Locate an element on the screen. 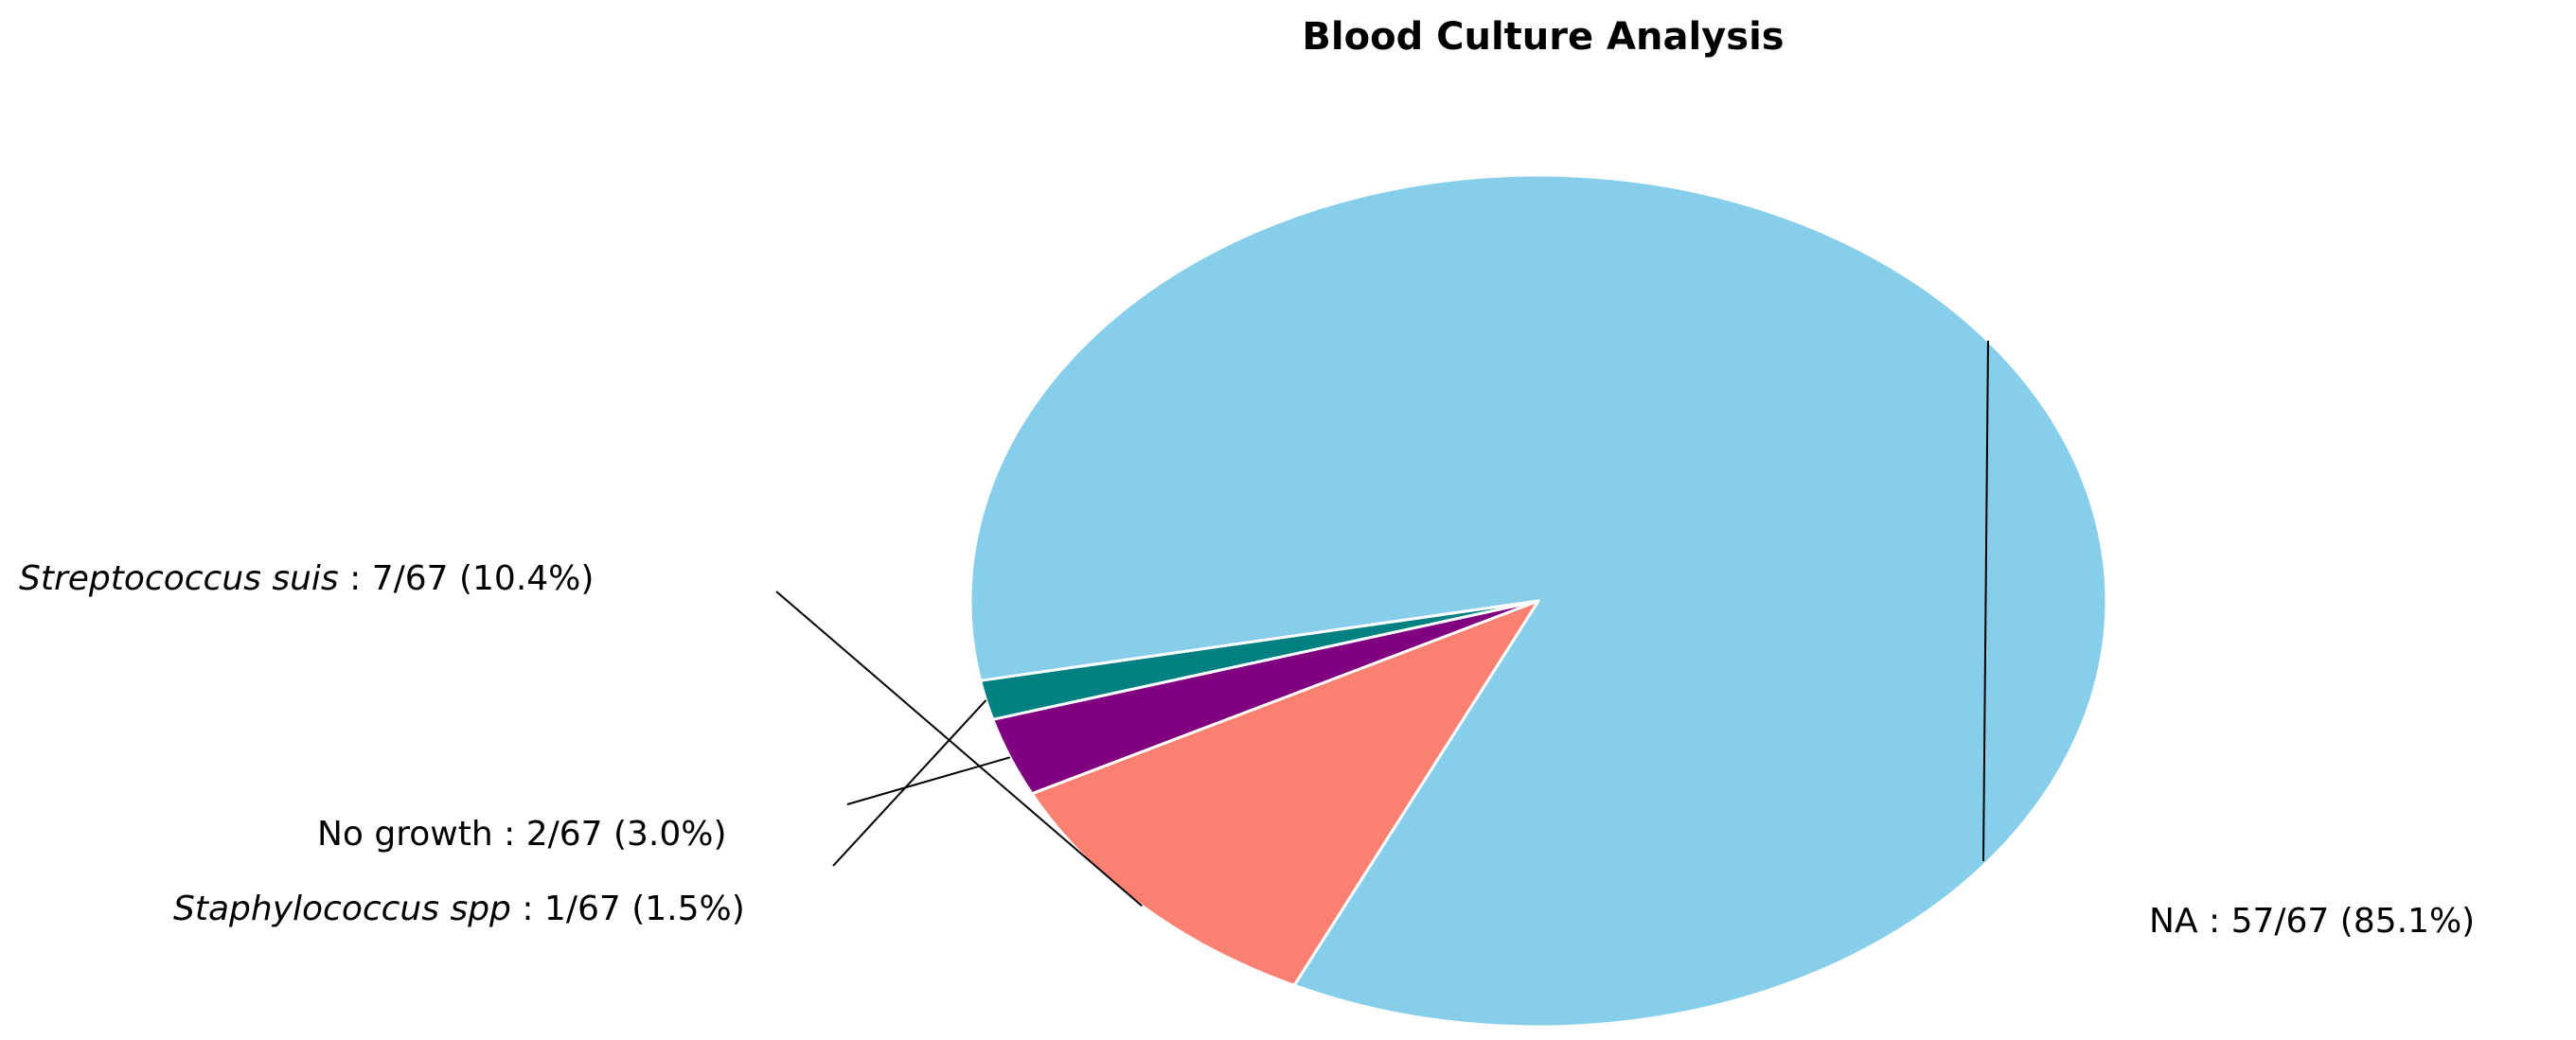 This screenshot has width=2576, height=1040. leader-line-na is located at coordinates (1985, 601).